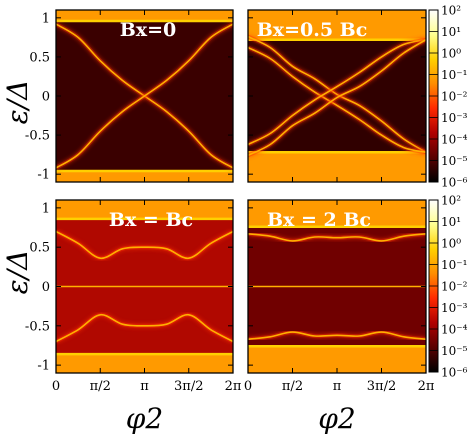  What do you see at coordinates (17, 102) in the screenshot?
I see `y-axis-label-top: ε/Δ` at bounding box center [17, 102].